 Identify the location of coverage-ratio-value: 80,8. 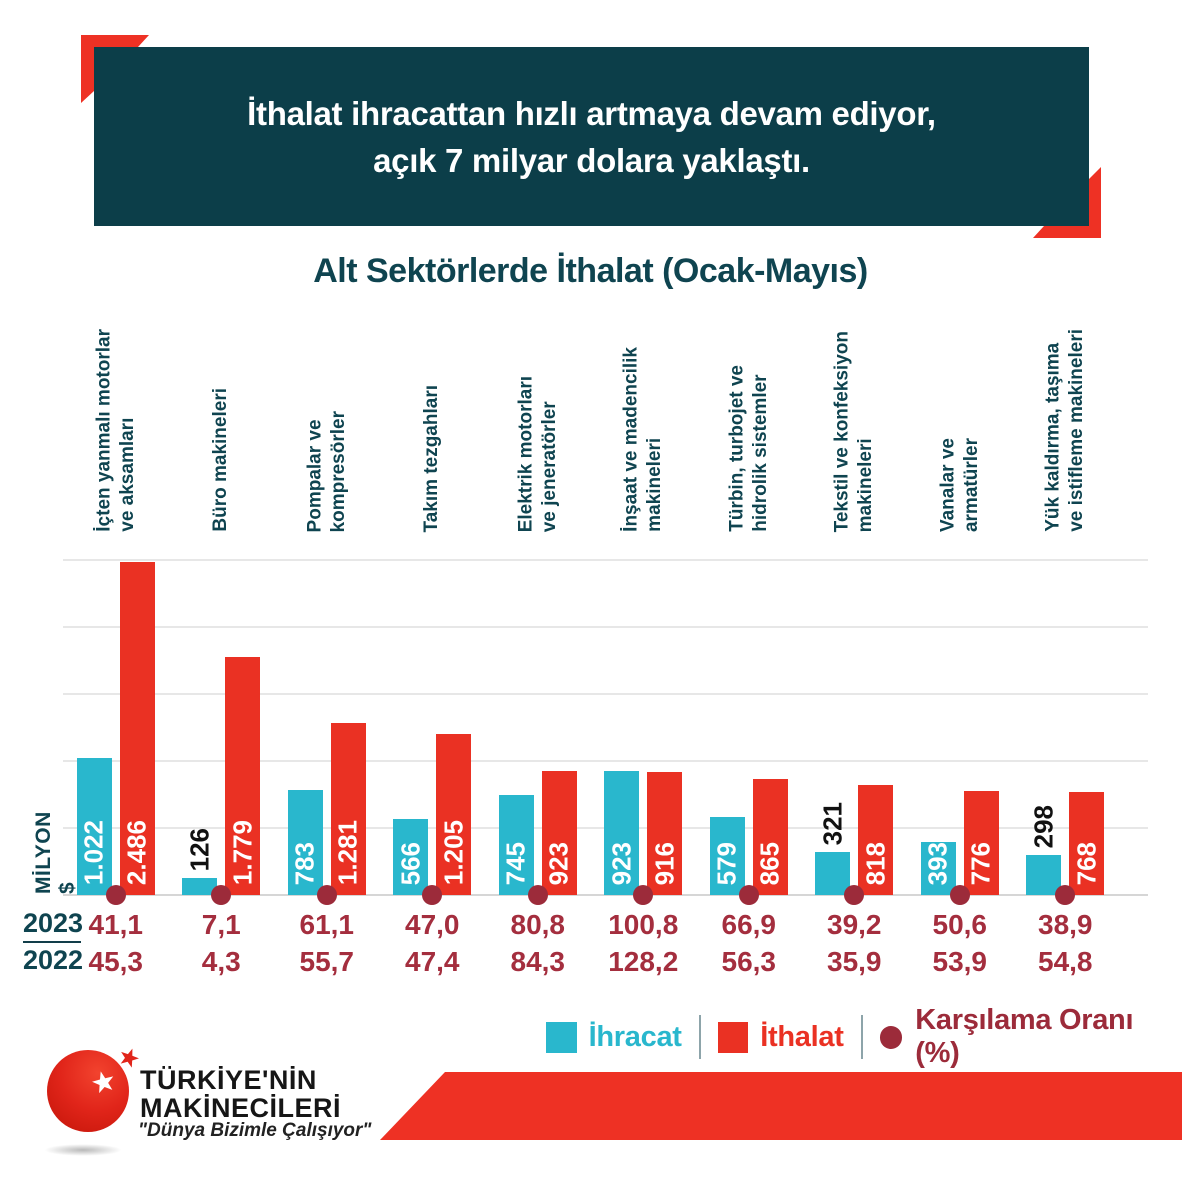
(538, 924).